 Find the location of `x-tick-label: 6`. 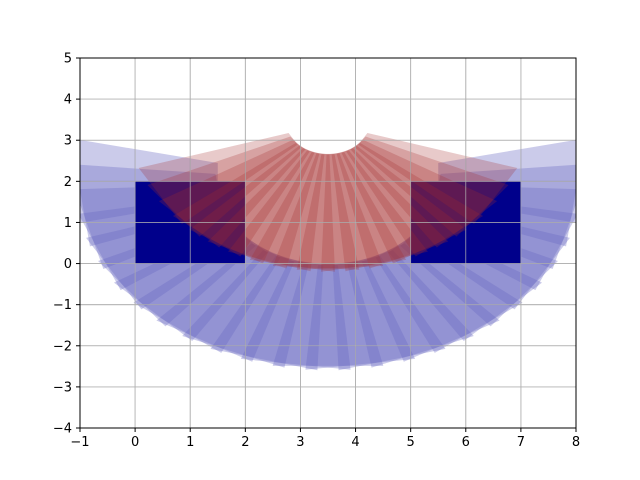

x-tick-label: 6 is located at coordinates (466, 442).